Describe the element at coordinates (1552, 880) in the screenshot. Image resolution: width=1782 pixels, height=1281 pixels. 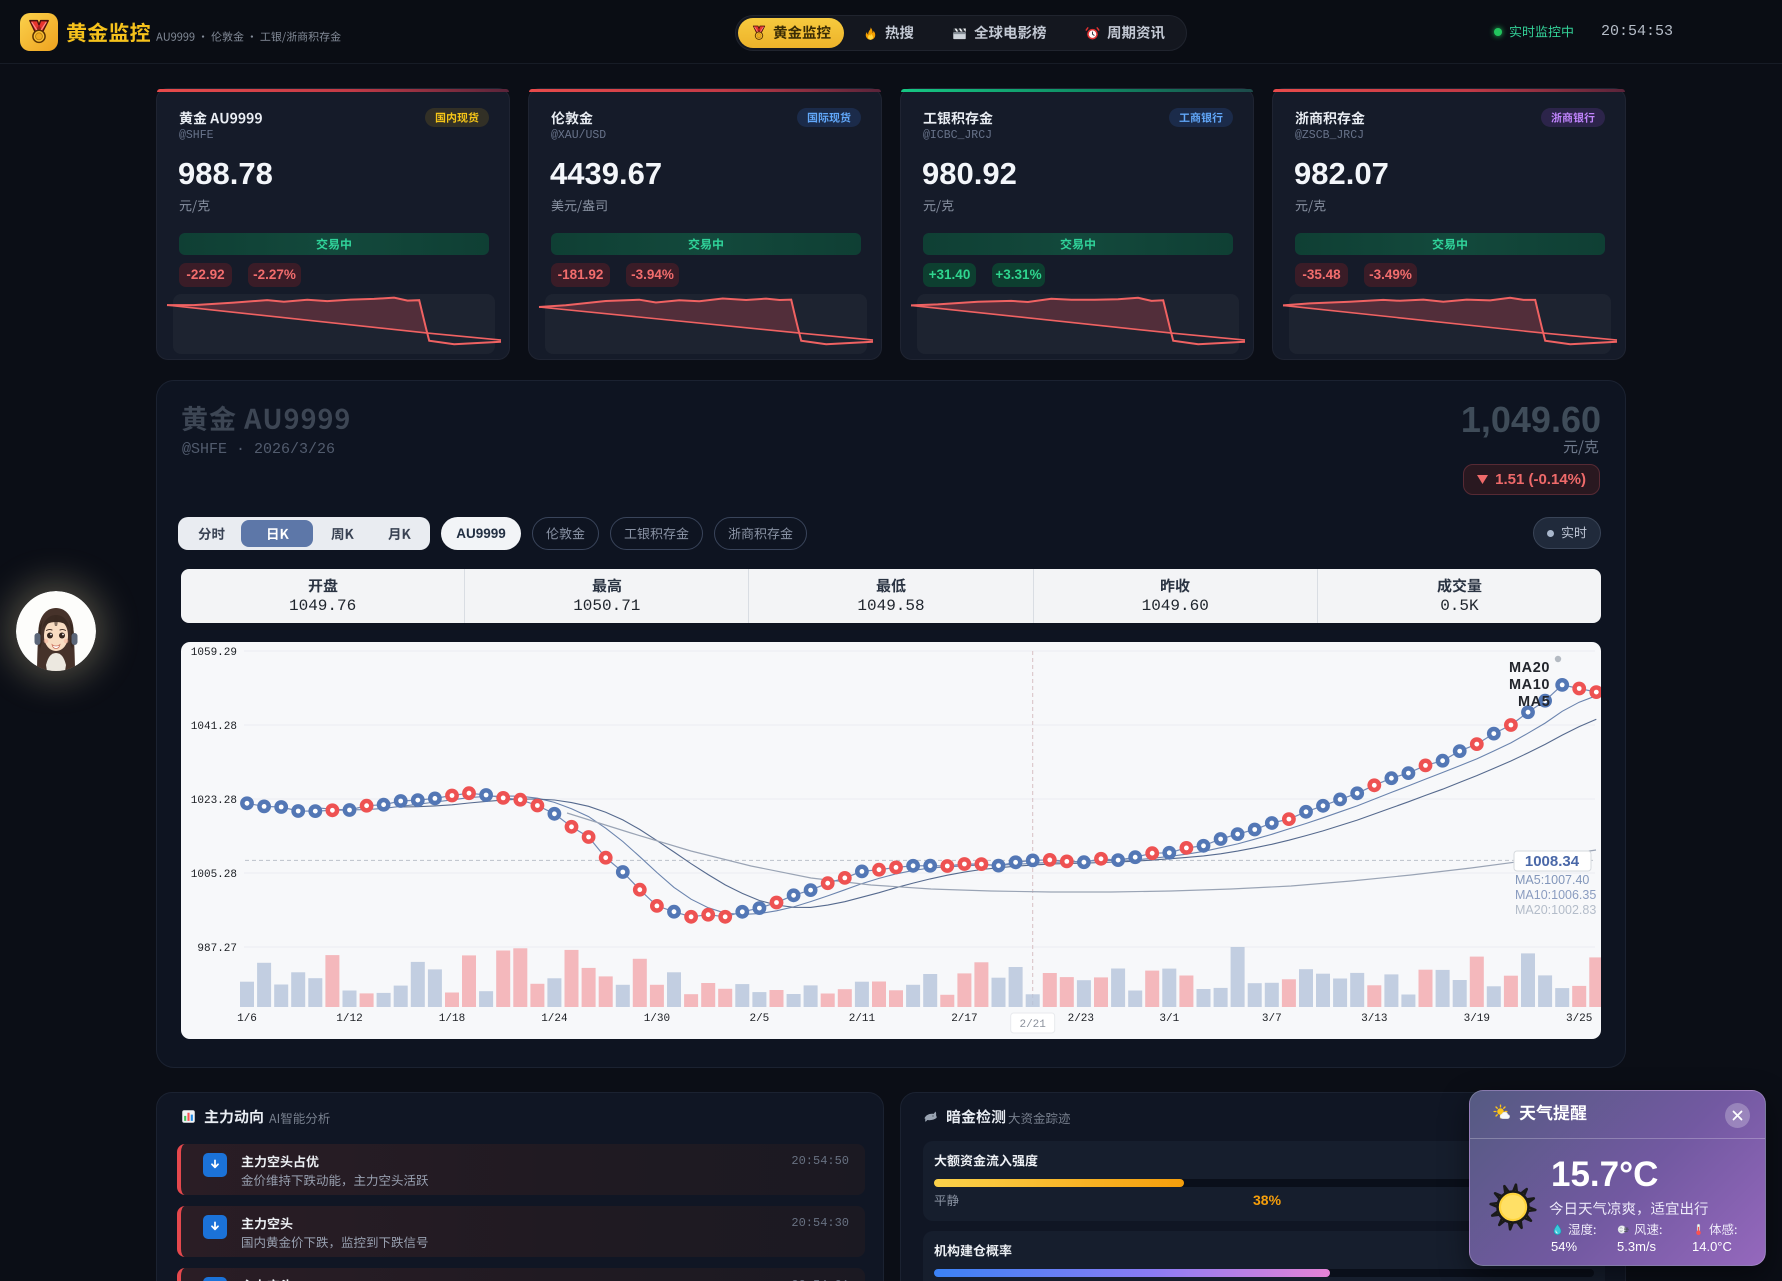
I see `svg-text: MA5:1007.40` at that location.